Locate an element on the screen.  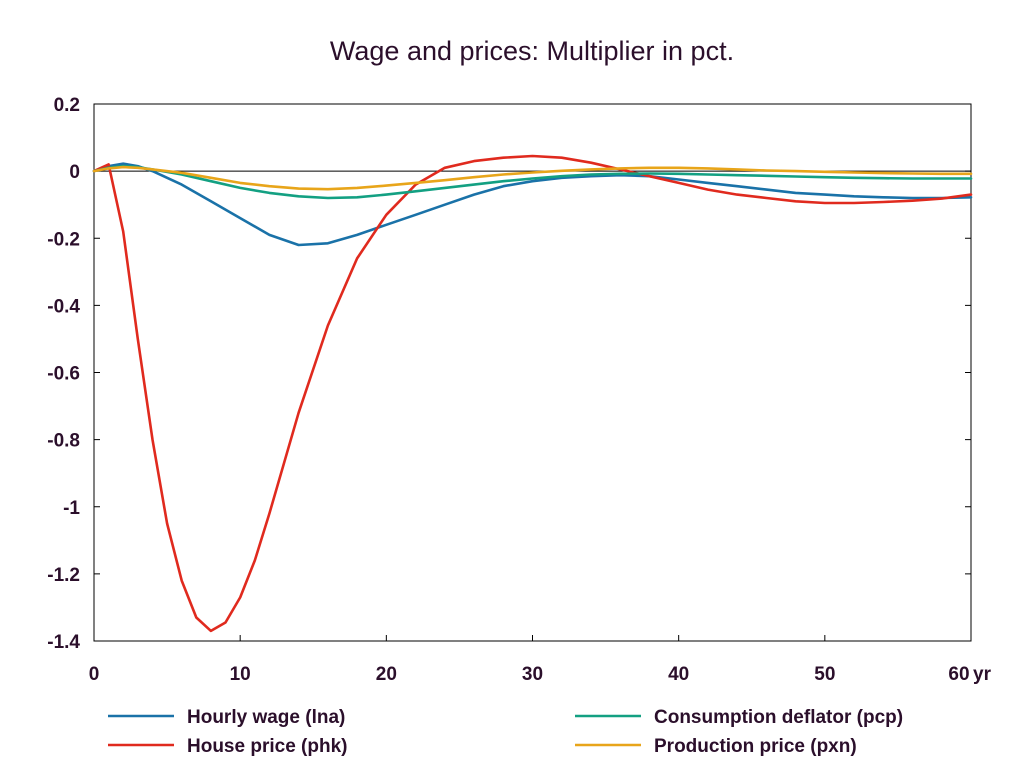
y-tick-label: -1.2 is located at coordinates (63, 575).